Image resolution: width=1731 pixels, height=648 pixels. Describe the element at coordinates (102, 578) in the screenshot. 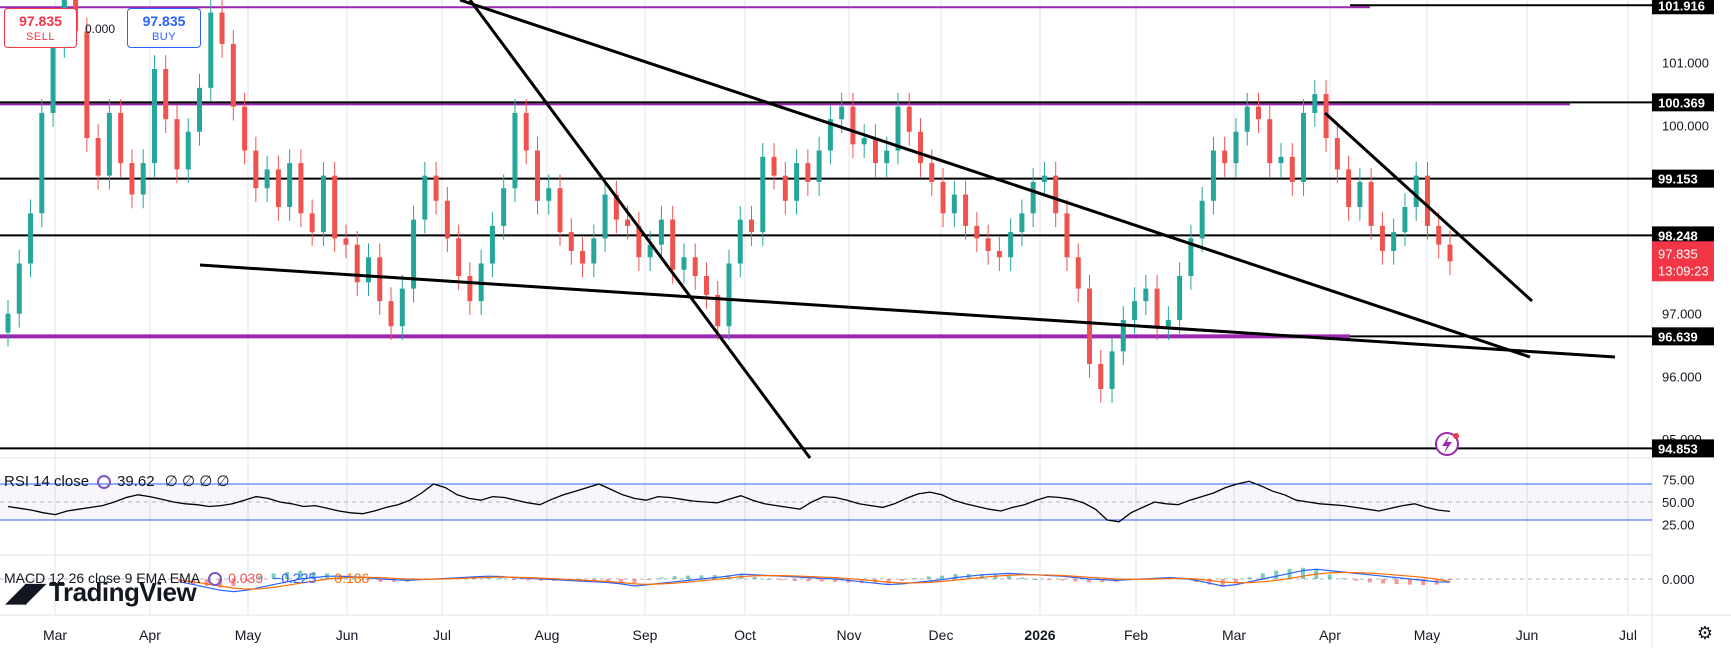

I see `macd-label: MACD 12 26 close 9 EMA EMA` at that location.